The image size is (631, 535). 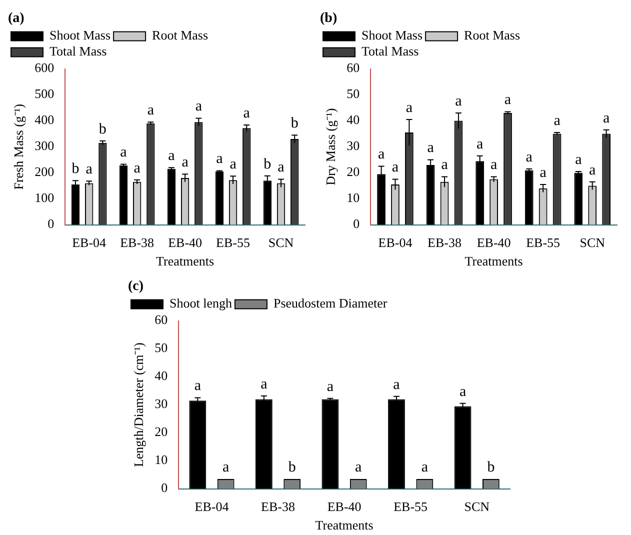 What do you see at coordinates (18, 147) in the screenshot?
I see `y-axis-title: Fresh Mass (g⁻¹)` at bounding box center [18, 147].